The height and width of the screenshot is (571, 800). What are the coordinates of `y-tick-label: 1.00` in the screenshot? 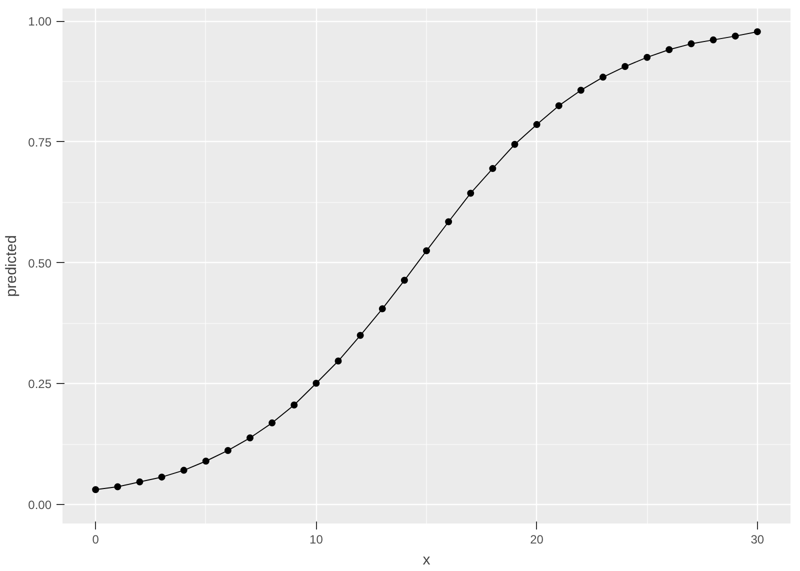 It's located at (40, 21).